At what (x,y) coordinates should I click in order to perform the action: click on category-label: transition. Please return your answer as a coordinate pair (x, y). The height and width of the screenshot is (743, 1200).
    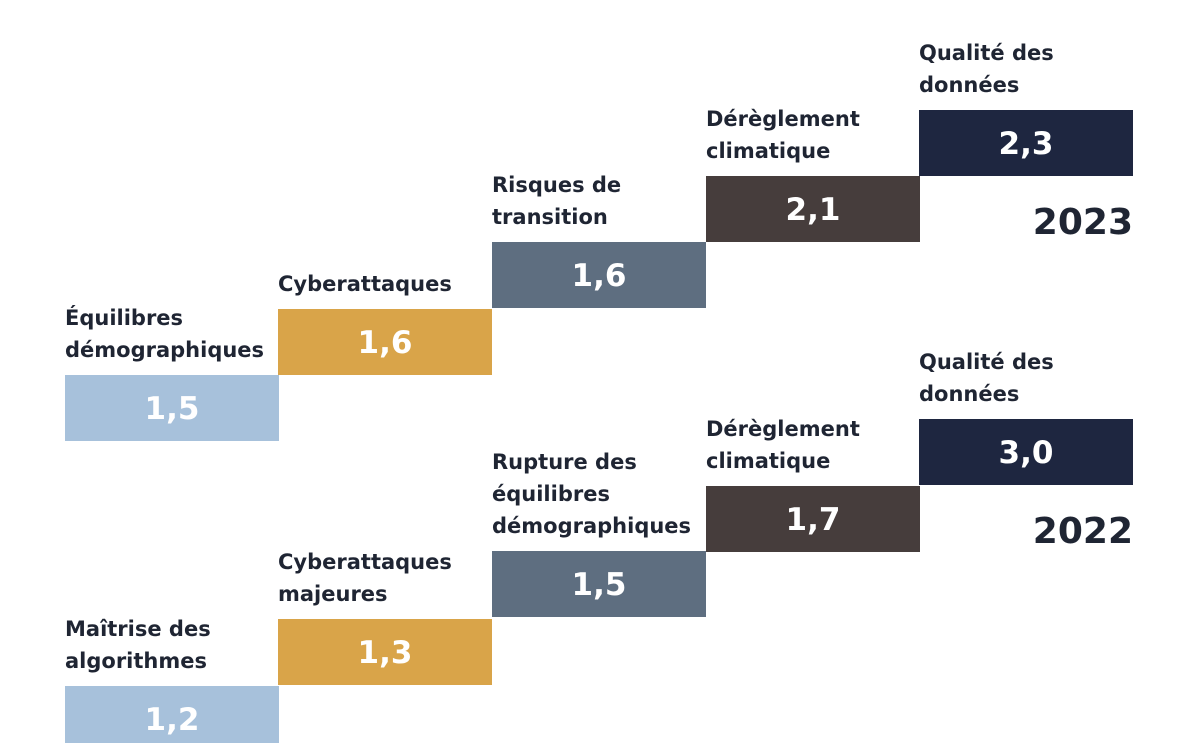
    Looking at the image, I should click on (550, 217).